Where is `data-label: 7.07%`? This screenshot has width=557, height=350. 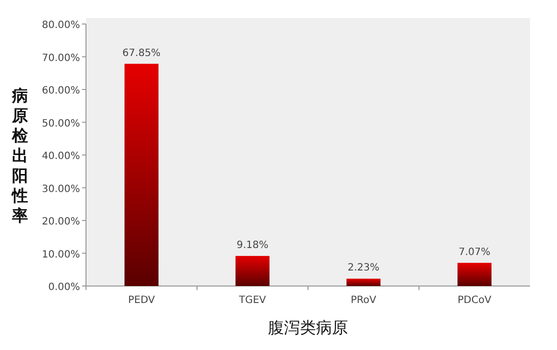
data-label: 7.07% is located at coordinates (474, 252).